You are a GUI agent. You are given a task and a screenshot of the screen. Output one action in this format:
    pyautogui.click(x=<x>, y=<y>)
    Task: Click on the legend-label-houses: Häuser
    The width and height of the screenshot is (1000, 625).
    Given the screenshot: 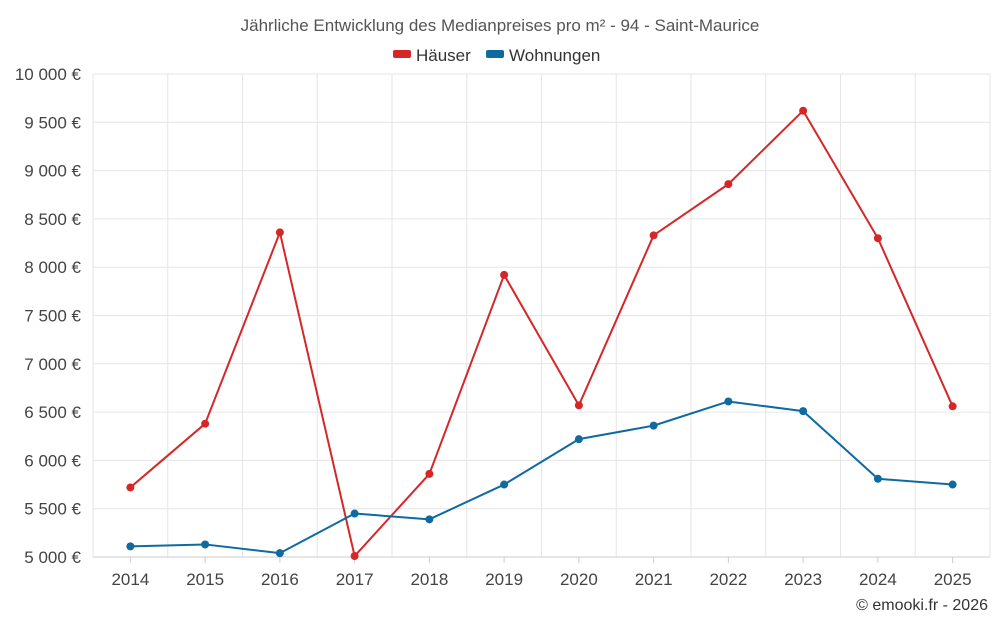 What is the action you would take?
    pyautogui.click(x=443, y=55)
    